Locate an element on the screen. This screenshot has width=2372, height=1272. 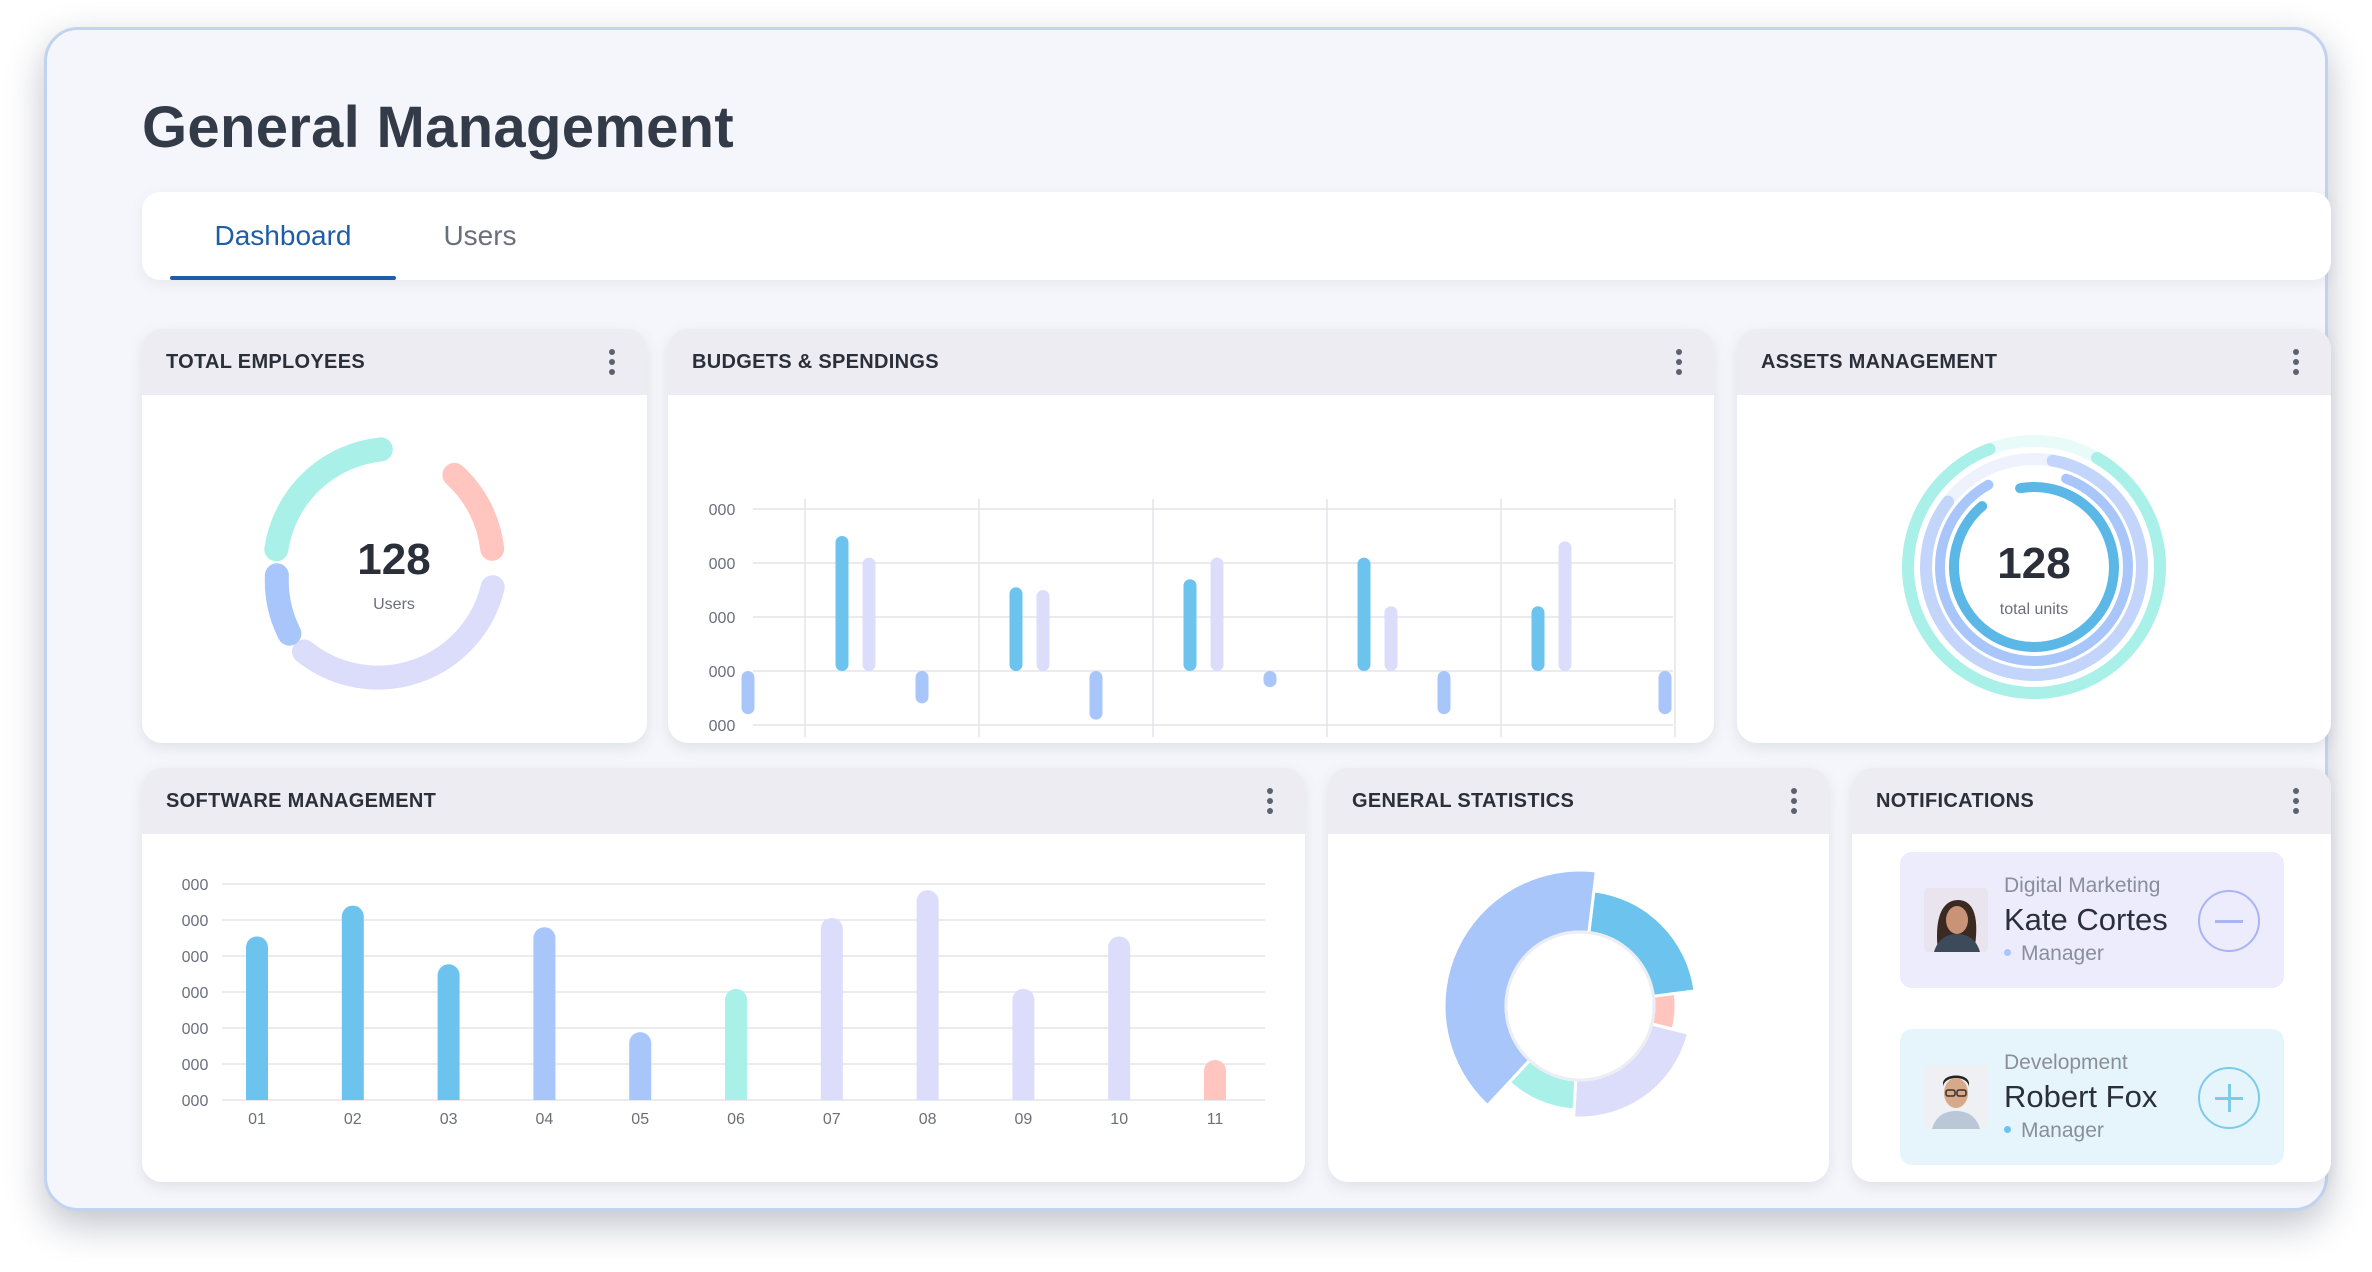
donut-hole is located at coordinates (1580, 1006).